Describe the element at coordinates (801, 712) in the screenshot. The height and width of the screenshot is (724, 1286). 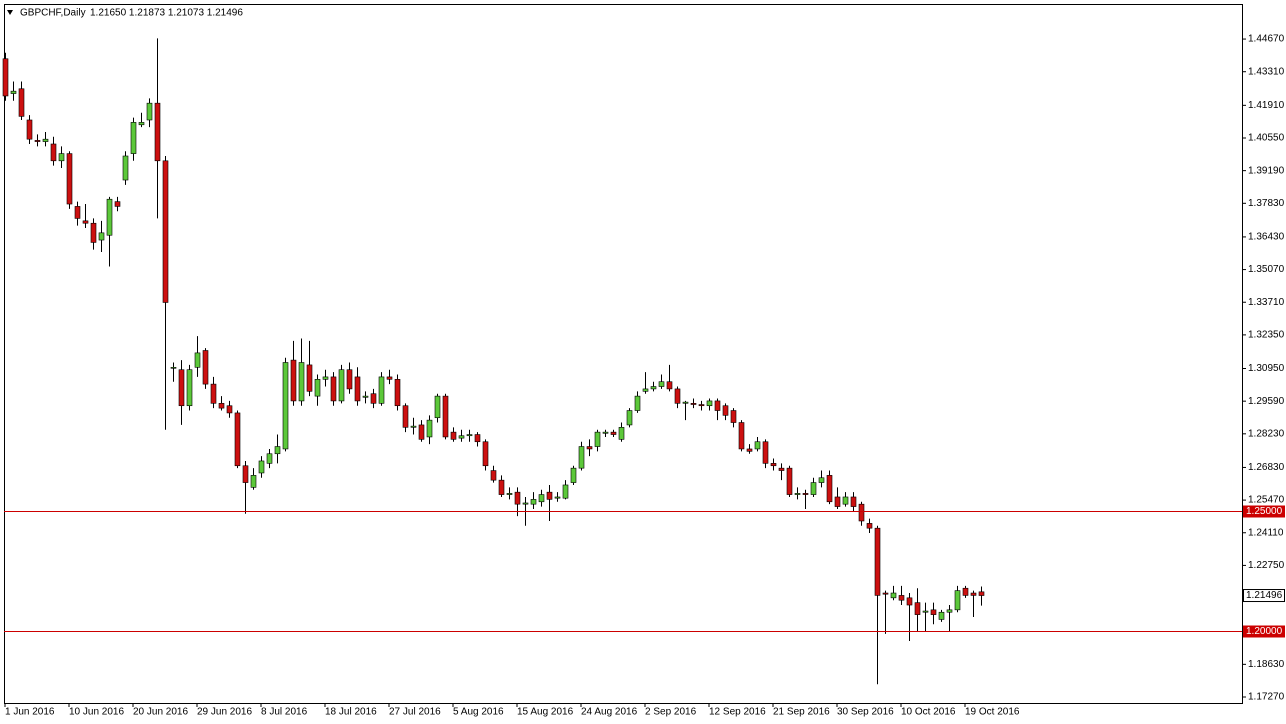
I see `x-tick-label: 21 Sep 2016` at that location.